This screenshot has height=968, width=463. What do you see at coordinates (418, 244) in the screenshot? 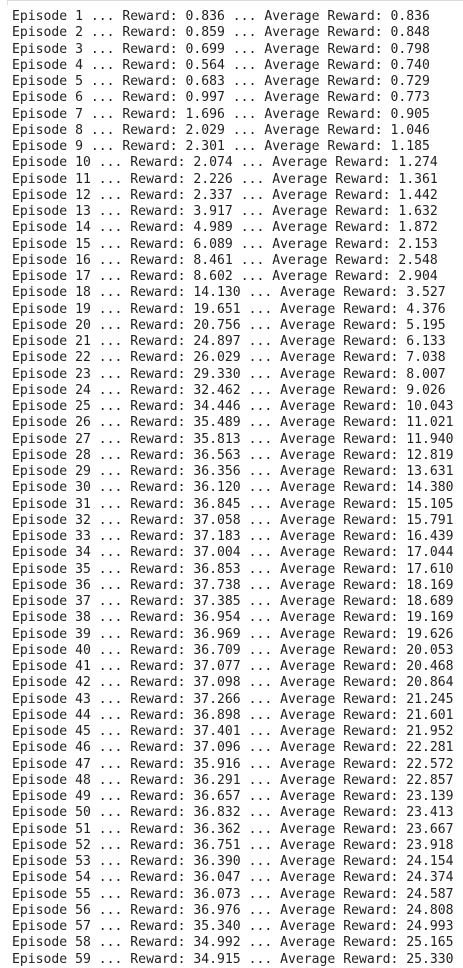
I see `average-value: 2.153` at bounding box center [418, 244].